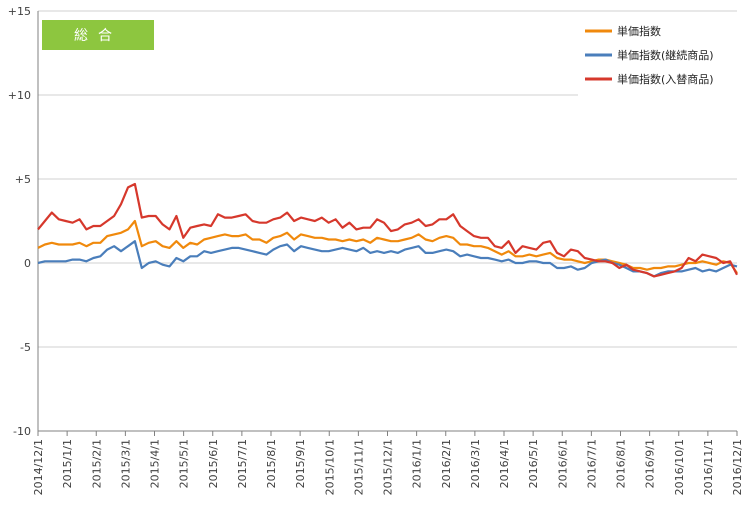 The image size is (745, 510). I want to click on badge-background, so click(98, 35).